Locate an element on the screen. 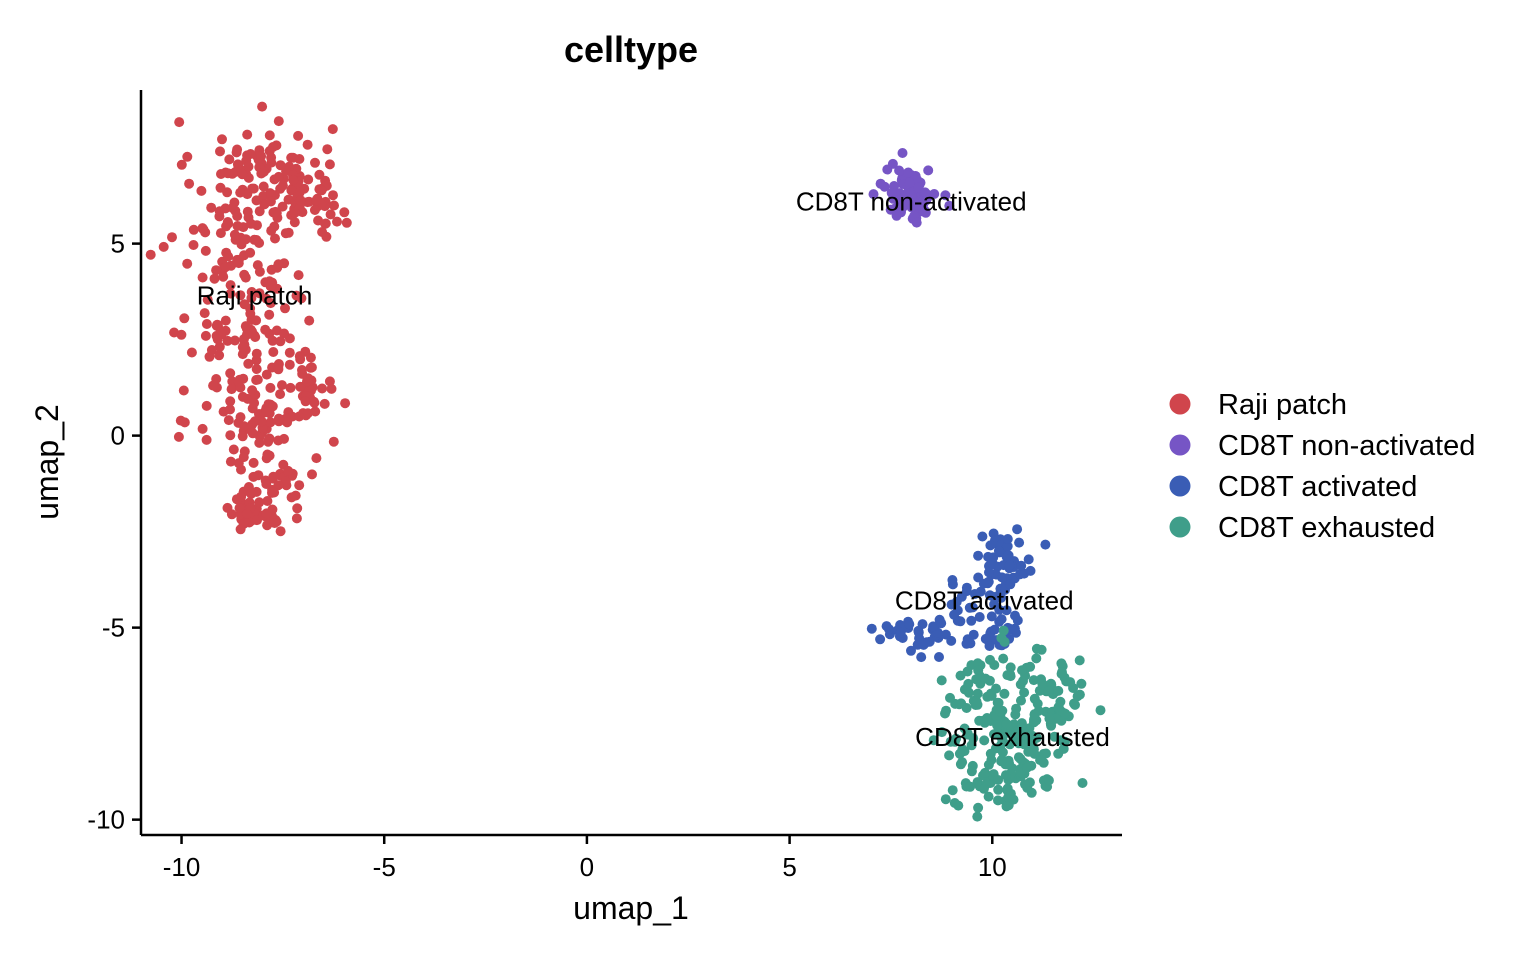 Image resolution: width=1536 pixels, height=960 pixels. legend-label: CD8T activated is located at coordinates (1317, 487).